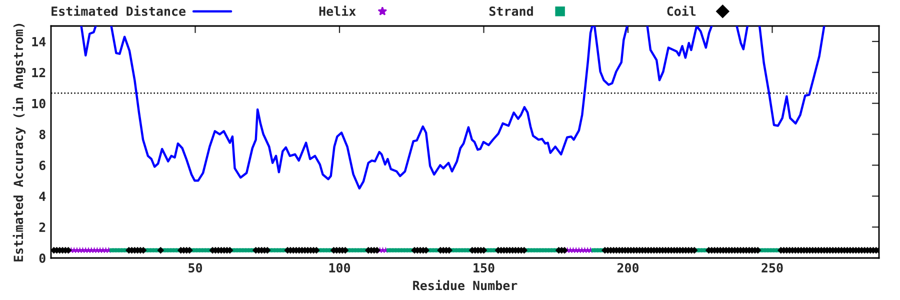 The width and height of the screenshot is (900, 300). What do you see at coordinates (339, 268) in the screenshot?
I see `x-tick-label: 100` at bounding box center [339, 268].